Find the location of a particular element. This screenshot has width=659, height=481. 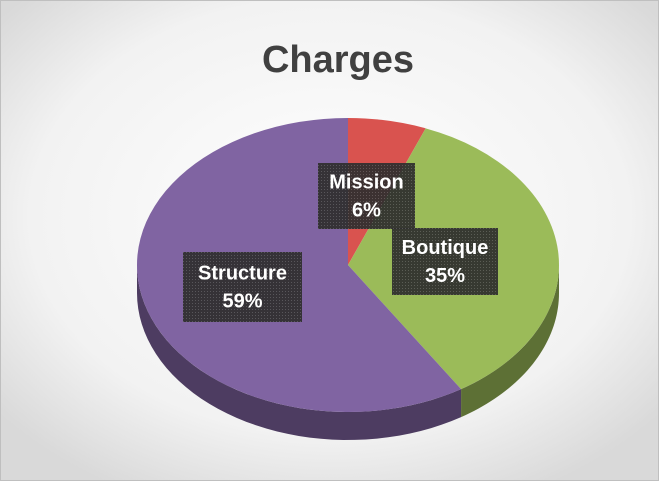

data-label-value: 35% is located at coordinates (445, 276).